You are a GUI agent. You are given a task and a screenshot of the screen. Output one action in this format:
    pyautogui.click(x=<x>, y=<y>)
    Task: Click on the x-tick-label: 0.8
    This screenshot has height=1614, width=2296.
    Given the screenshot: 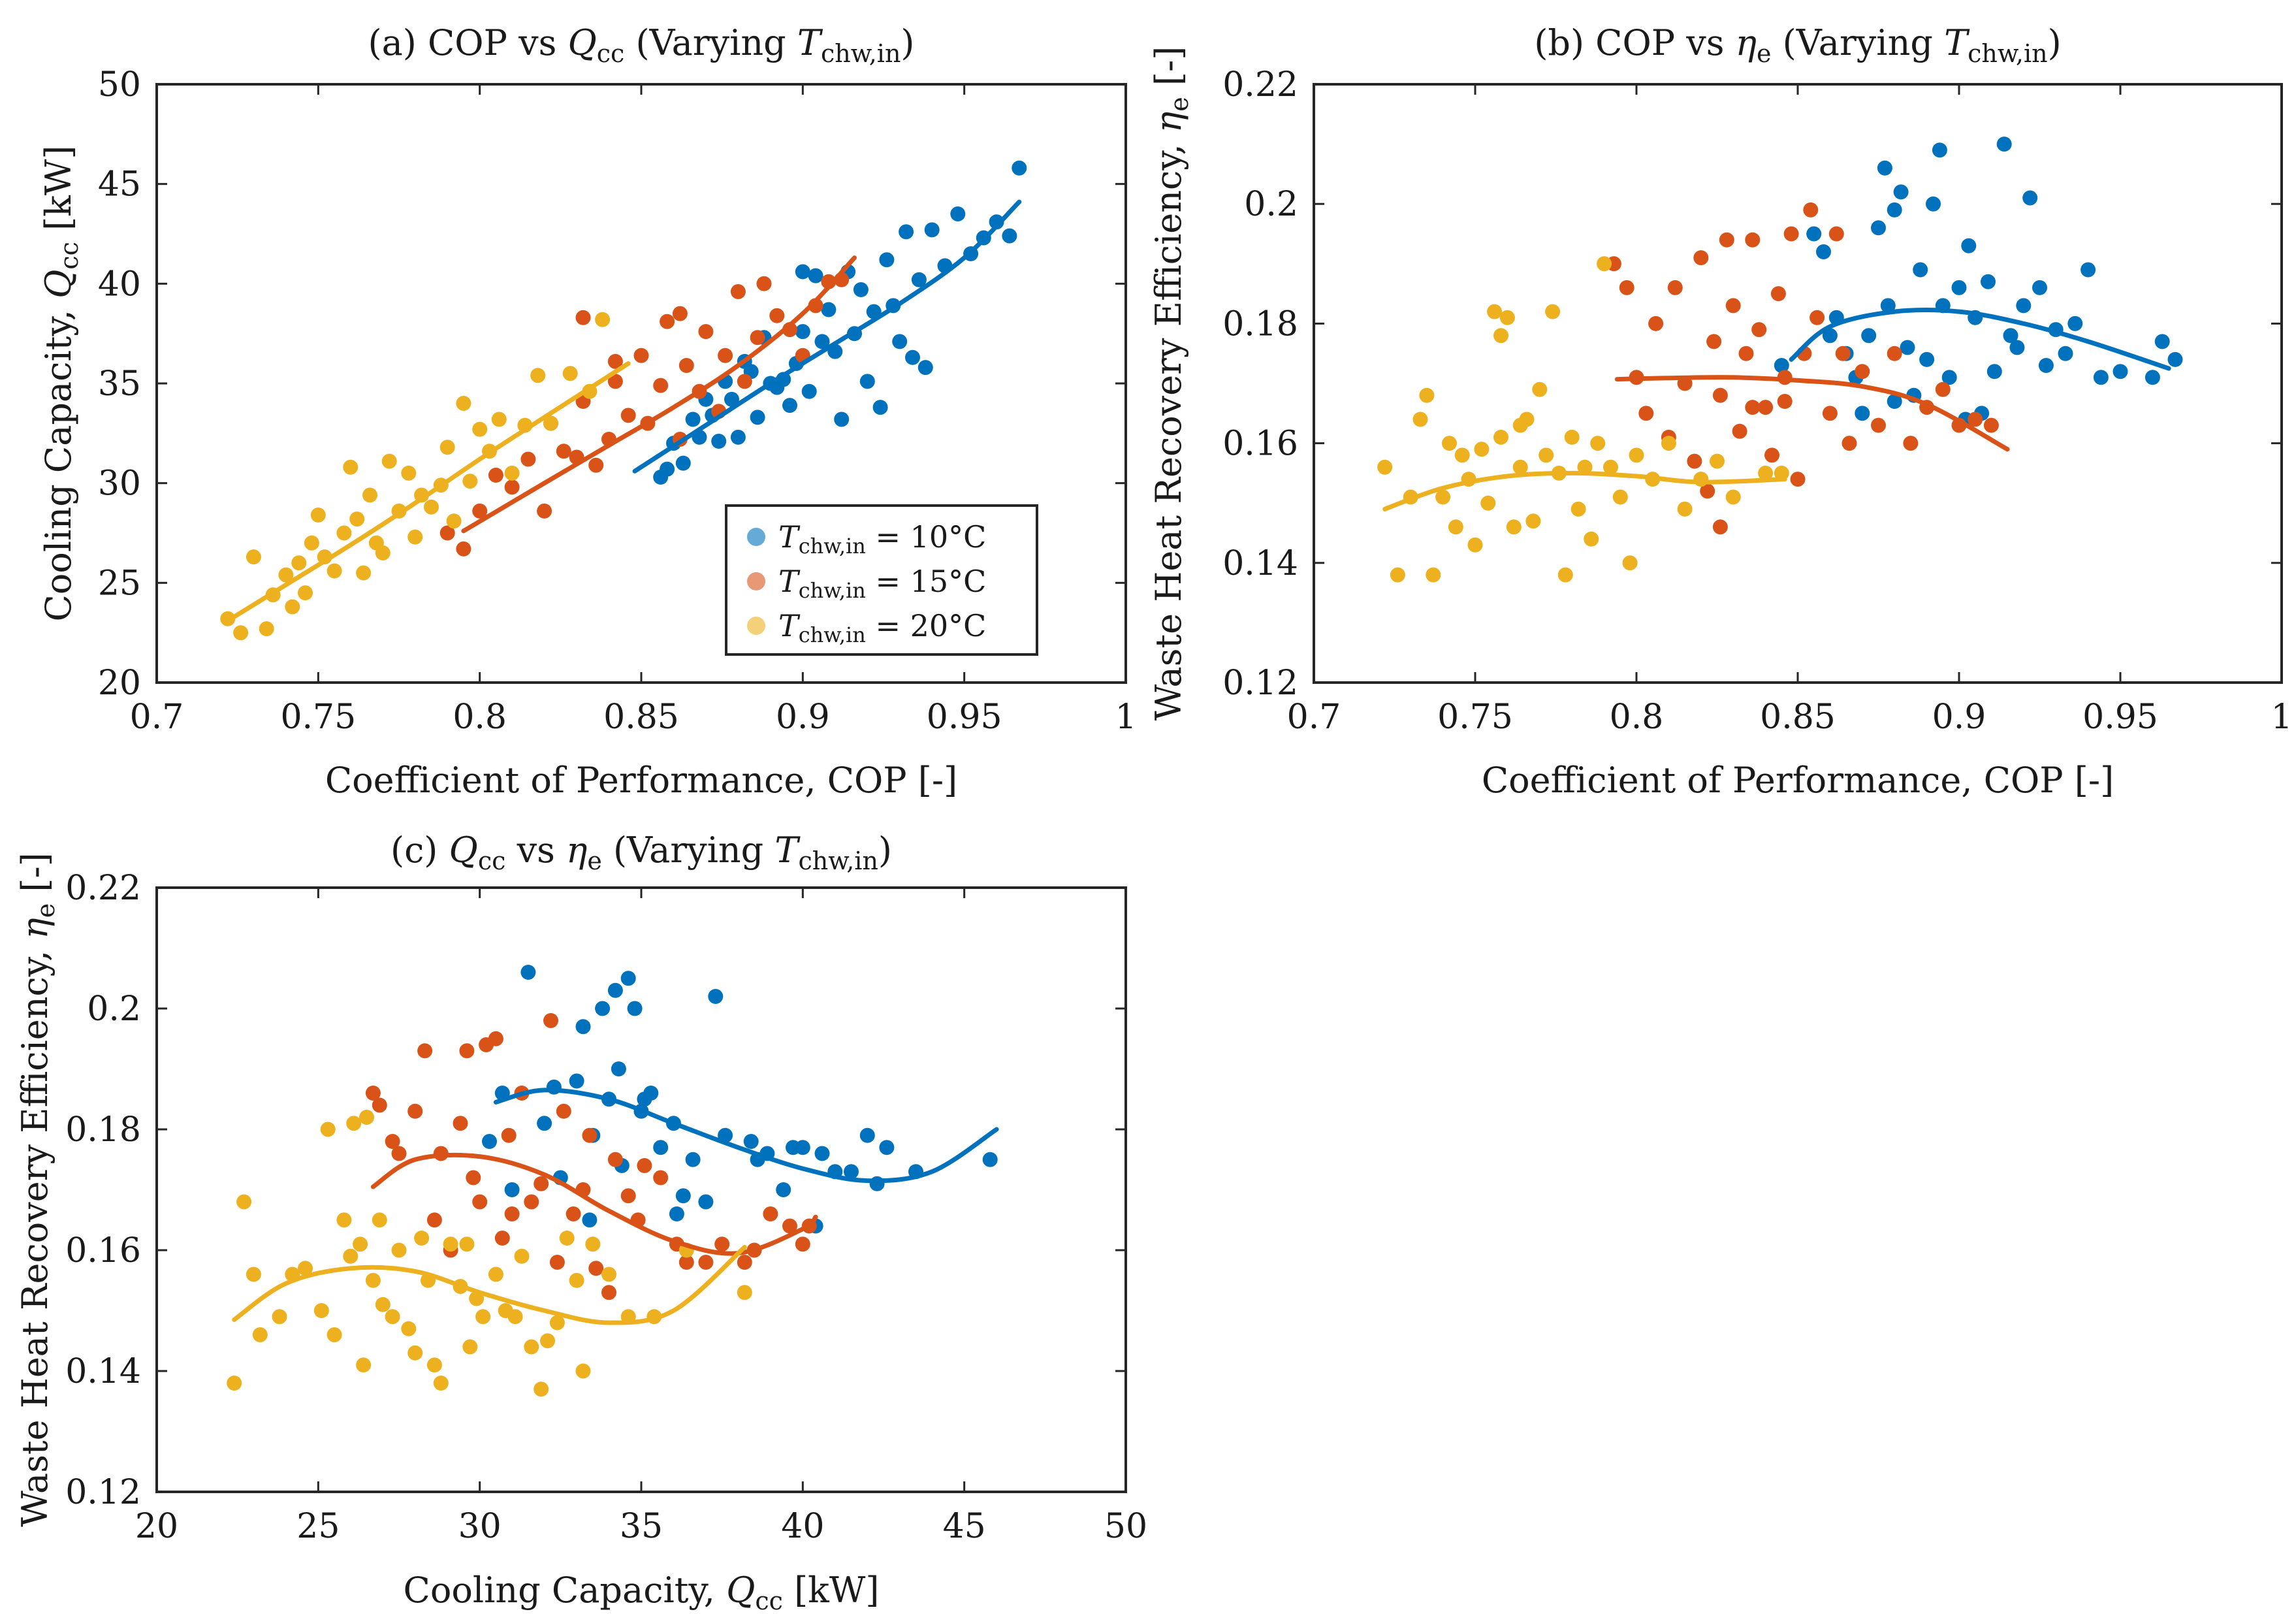 What is the action you would take?
    pyautogui.click(x=480, y=717)
    